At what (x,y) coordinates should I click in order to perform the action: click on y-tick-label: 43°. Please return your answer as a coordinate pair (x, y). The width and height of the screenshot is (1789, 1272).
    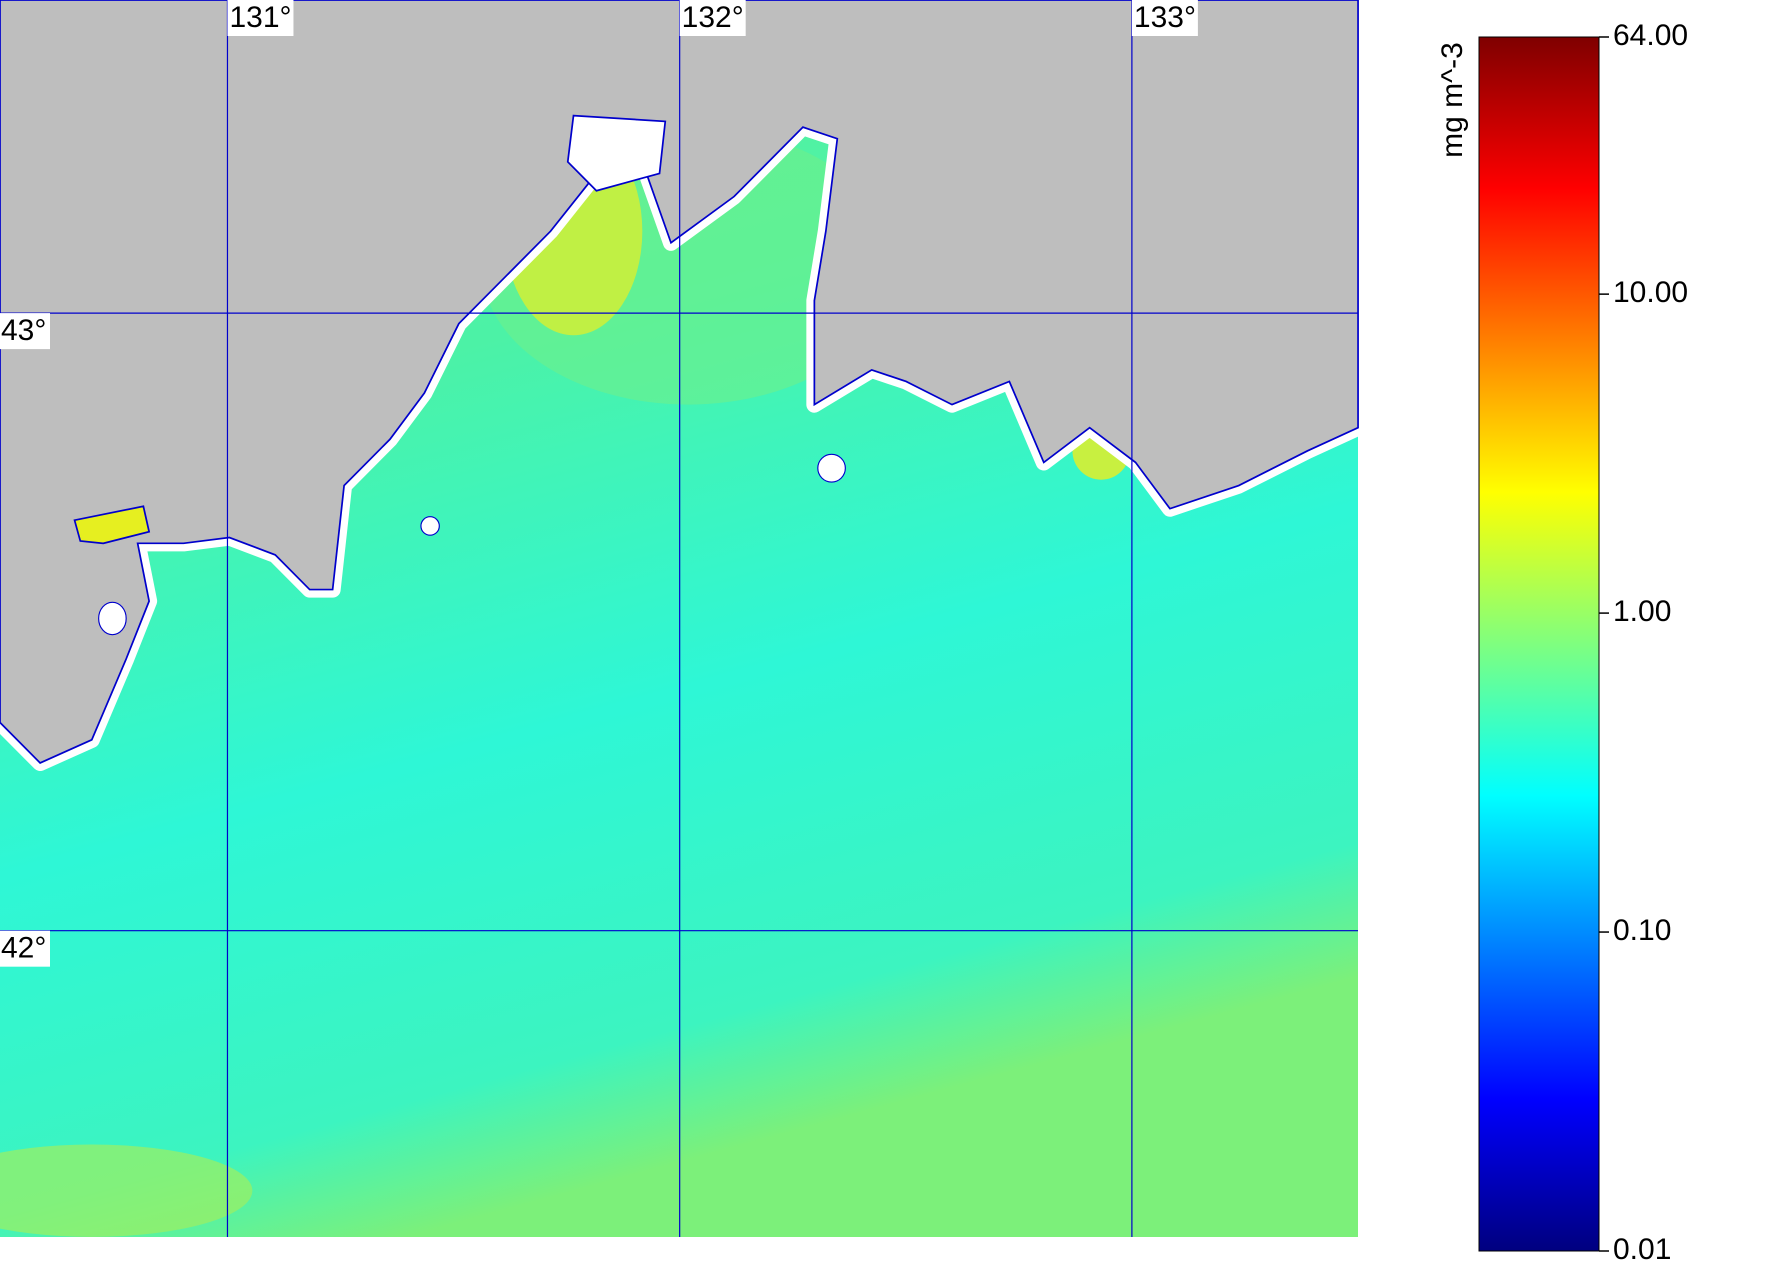
    Looking at the image, I should click on (23, 330).